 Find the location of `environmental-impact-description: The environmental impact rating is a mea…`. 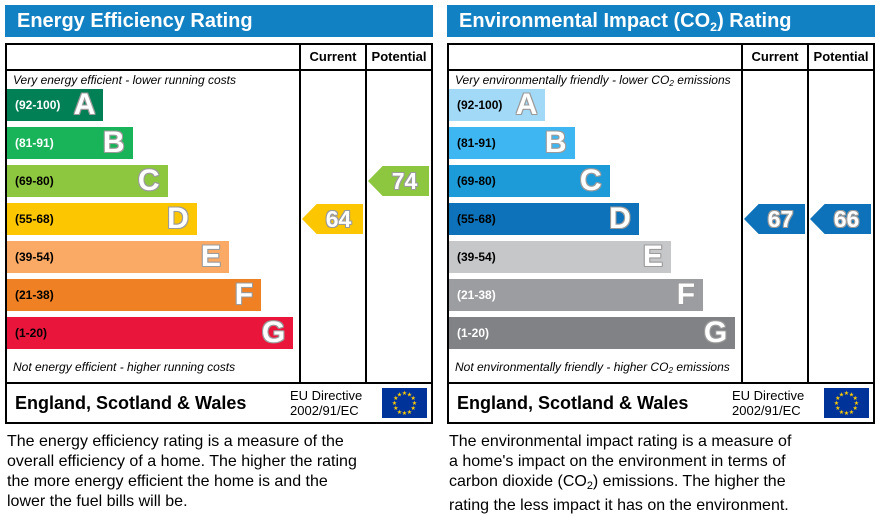

environmental-impact-description: The environmental impact rating is a mea… is located at coordinates (620, 473).